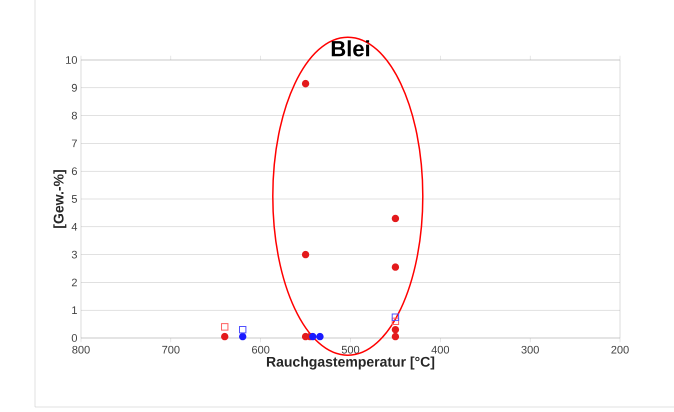 The width and height of the screenshot is (674, 412). What do you see at coordinates (74, 282) in the screenshot?
I see `y-tick-label: 2` at bounding box center [74, 282].